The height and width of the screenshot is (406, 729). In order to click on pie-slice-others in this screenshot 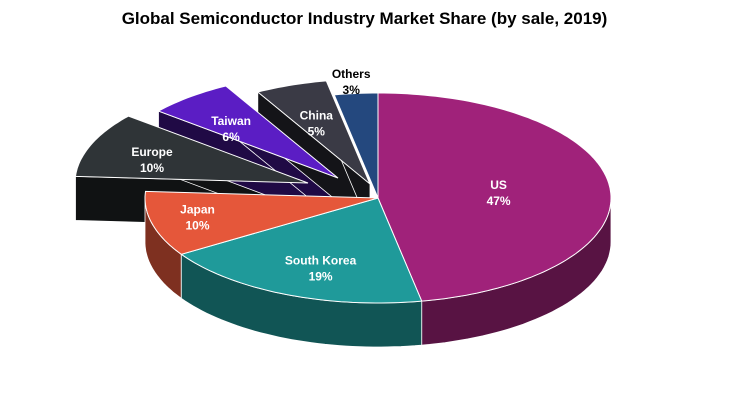, I will do `click(356, 145)`.